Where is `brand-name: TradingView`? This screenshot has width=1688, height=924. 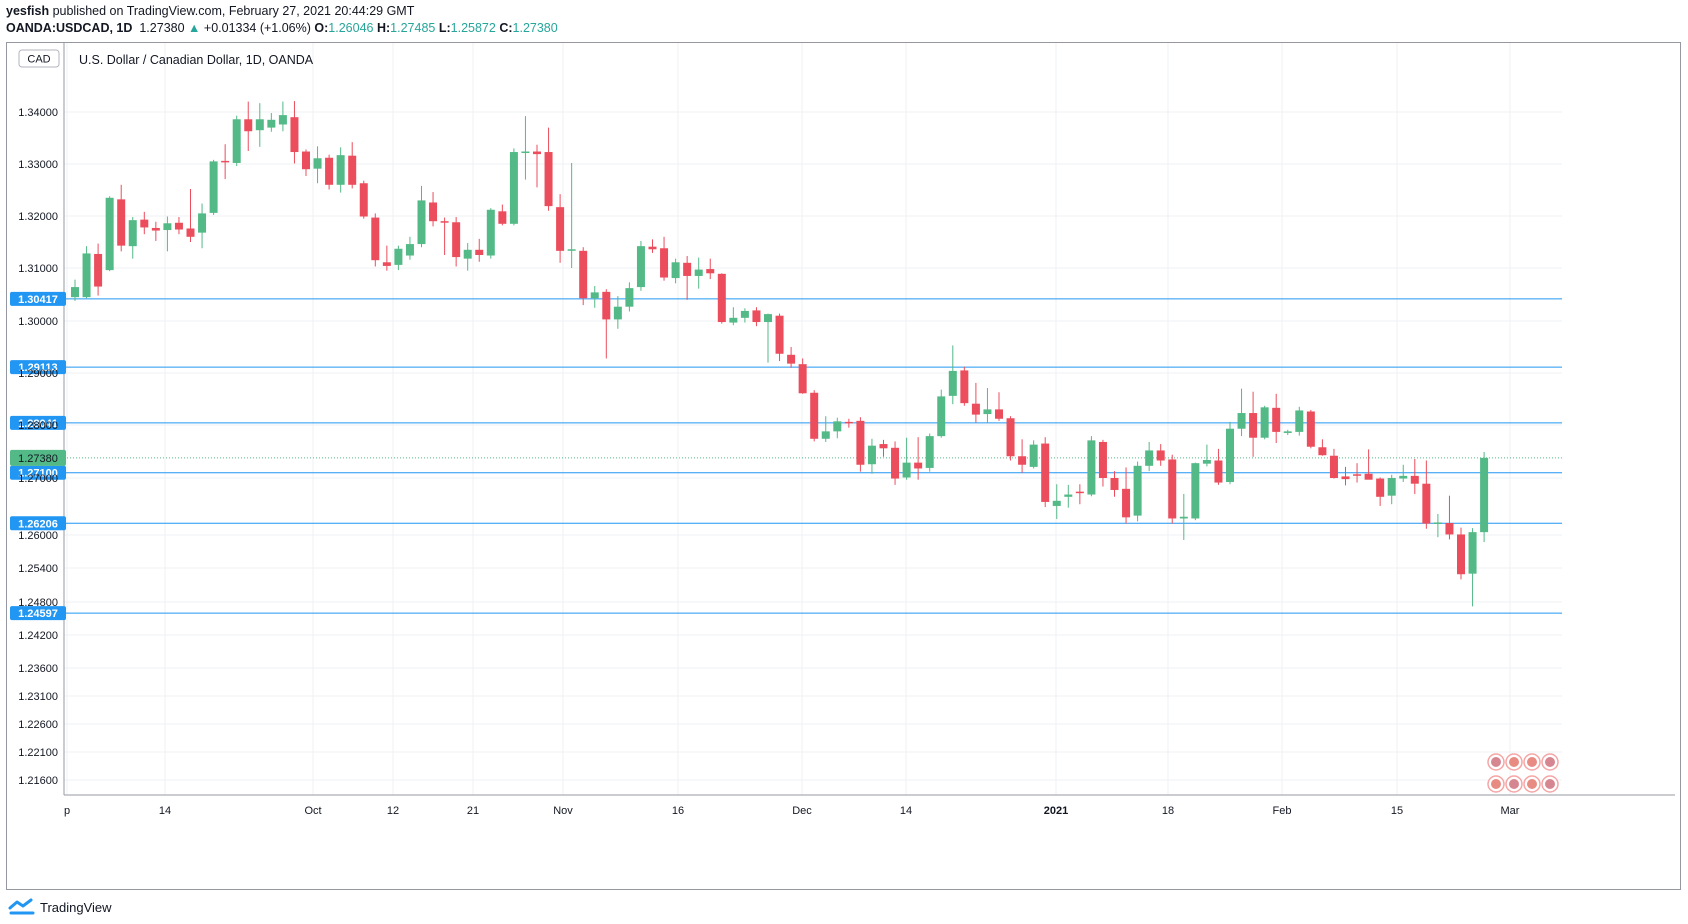 brand-name: TradingView is located at coordinates (76, 907).